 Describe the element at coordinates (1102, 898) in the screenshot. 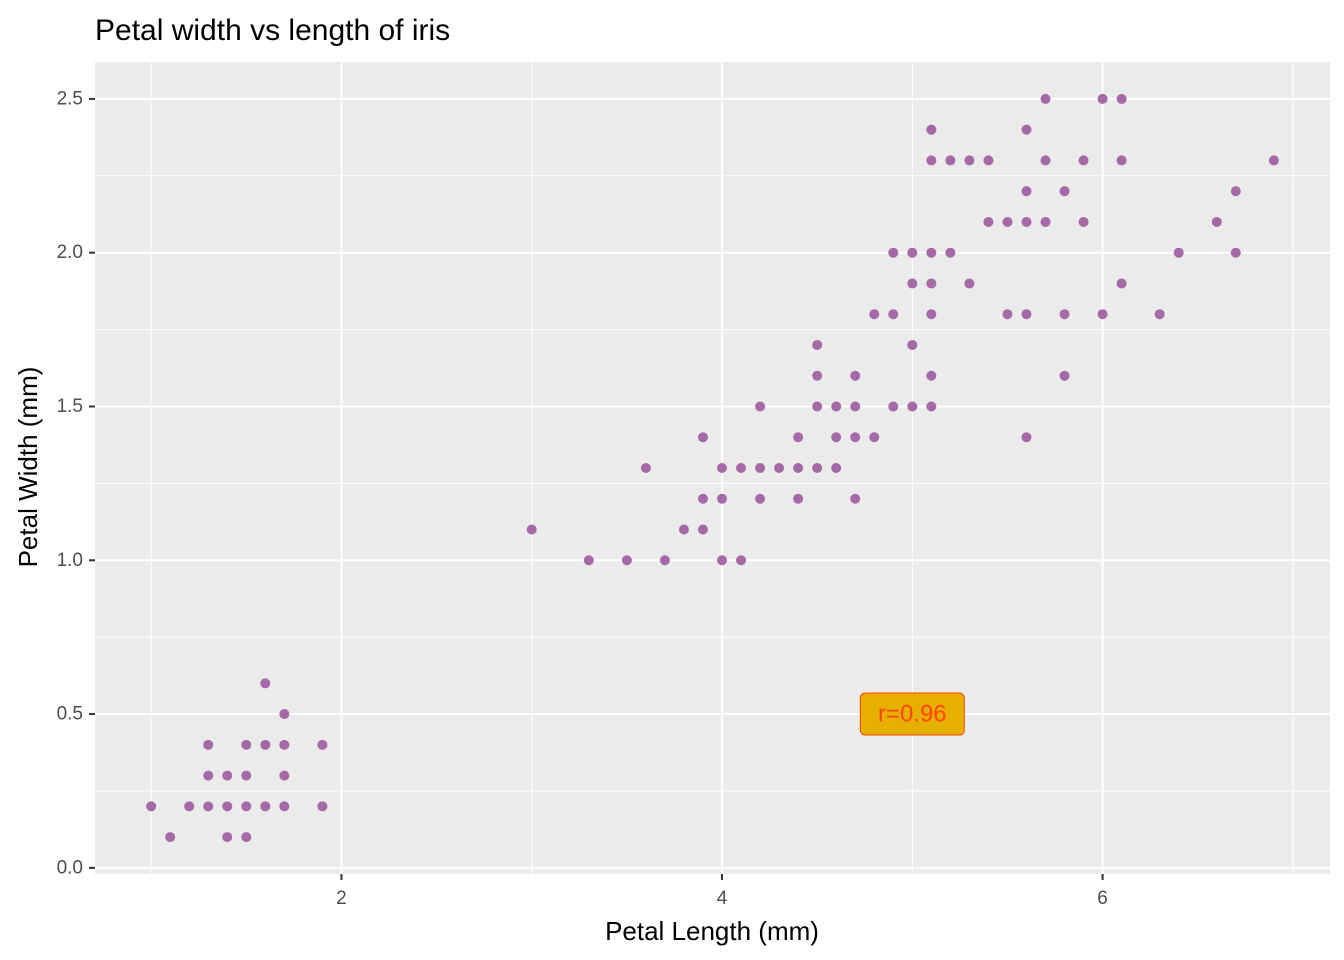

I see `x-tick-label: 6` at that location.